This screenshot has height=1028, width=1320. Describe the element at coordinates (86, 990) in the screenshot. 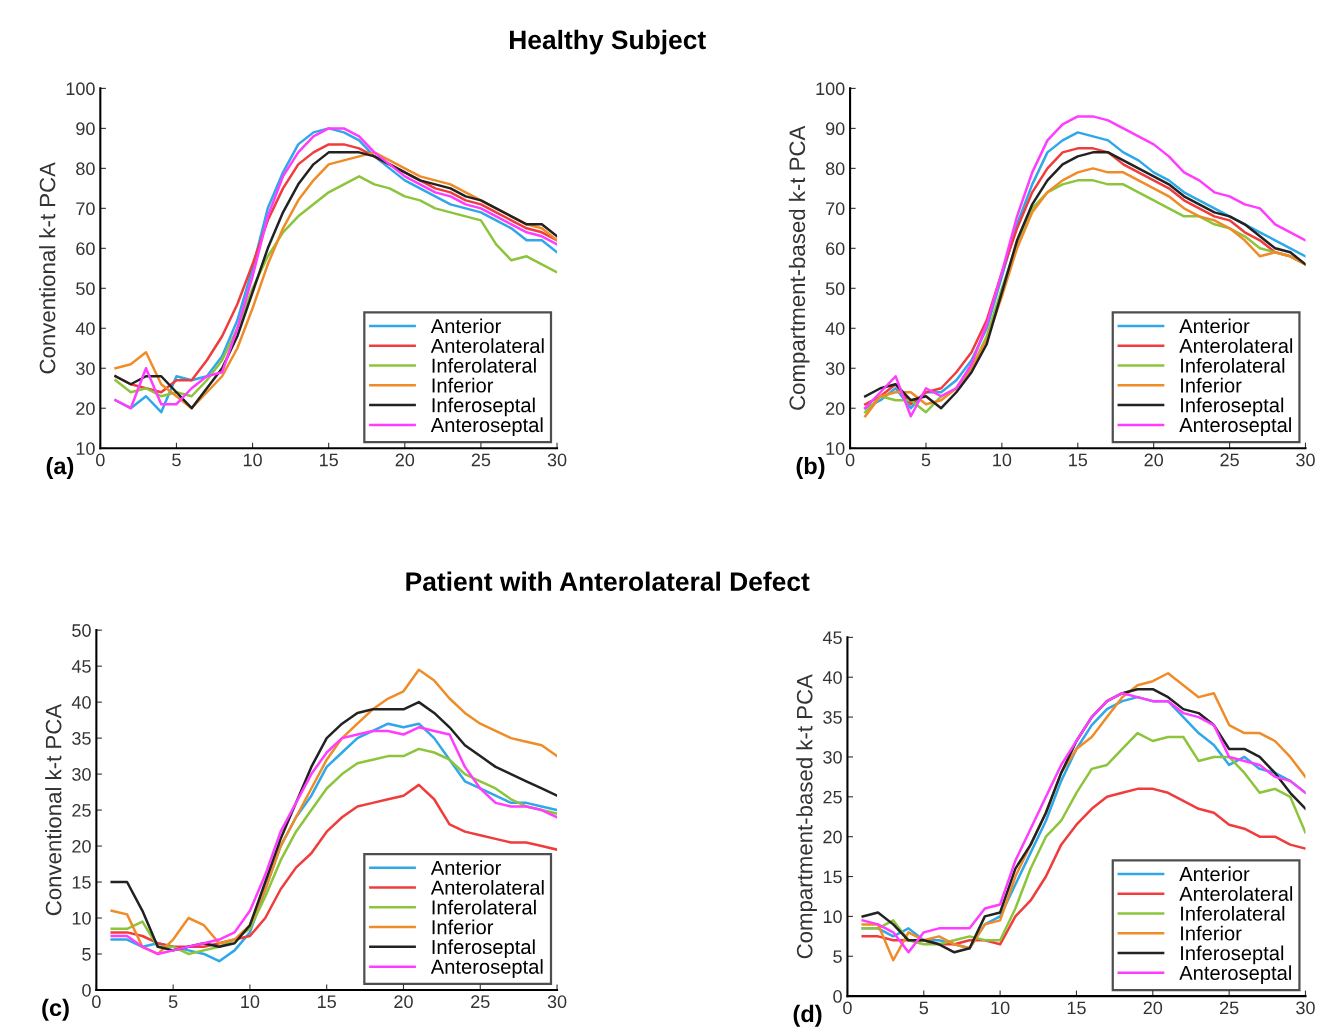

I see `y-tick-label: 0` at that location.